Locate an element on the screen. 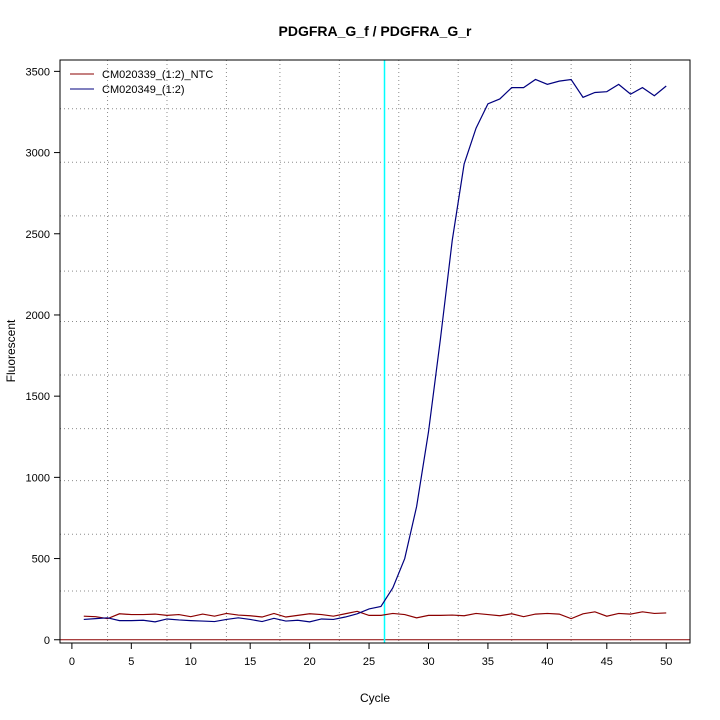 Image resolution: width=720 pixels, height=720 pixels. y-axis-label: Fluorescent is located at coordinates (11, 350).